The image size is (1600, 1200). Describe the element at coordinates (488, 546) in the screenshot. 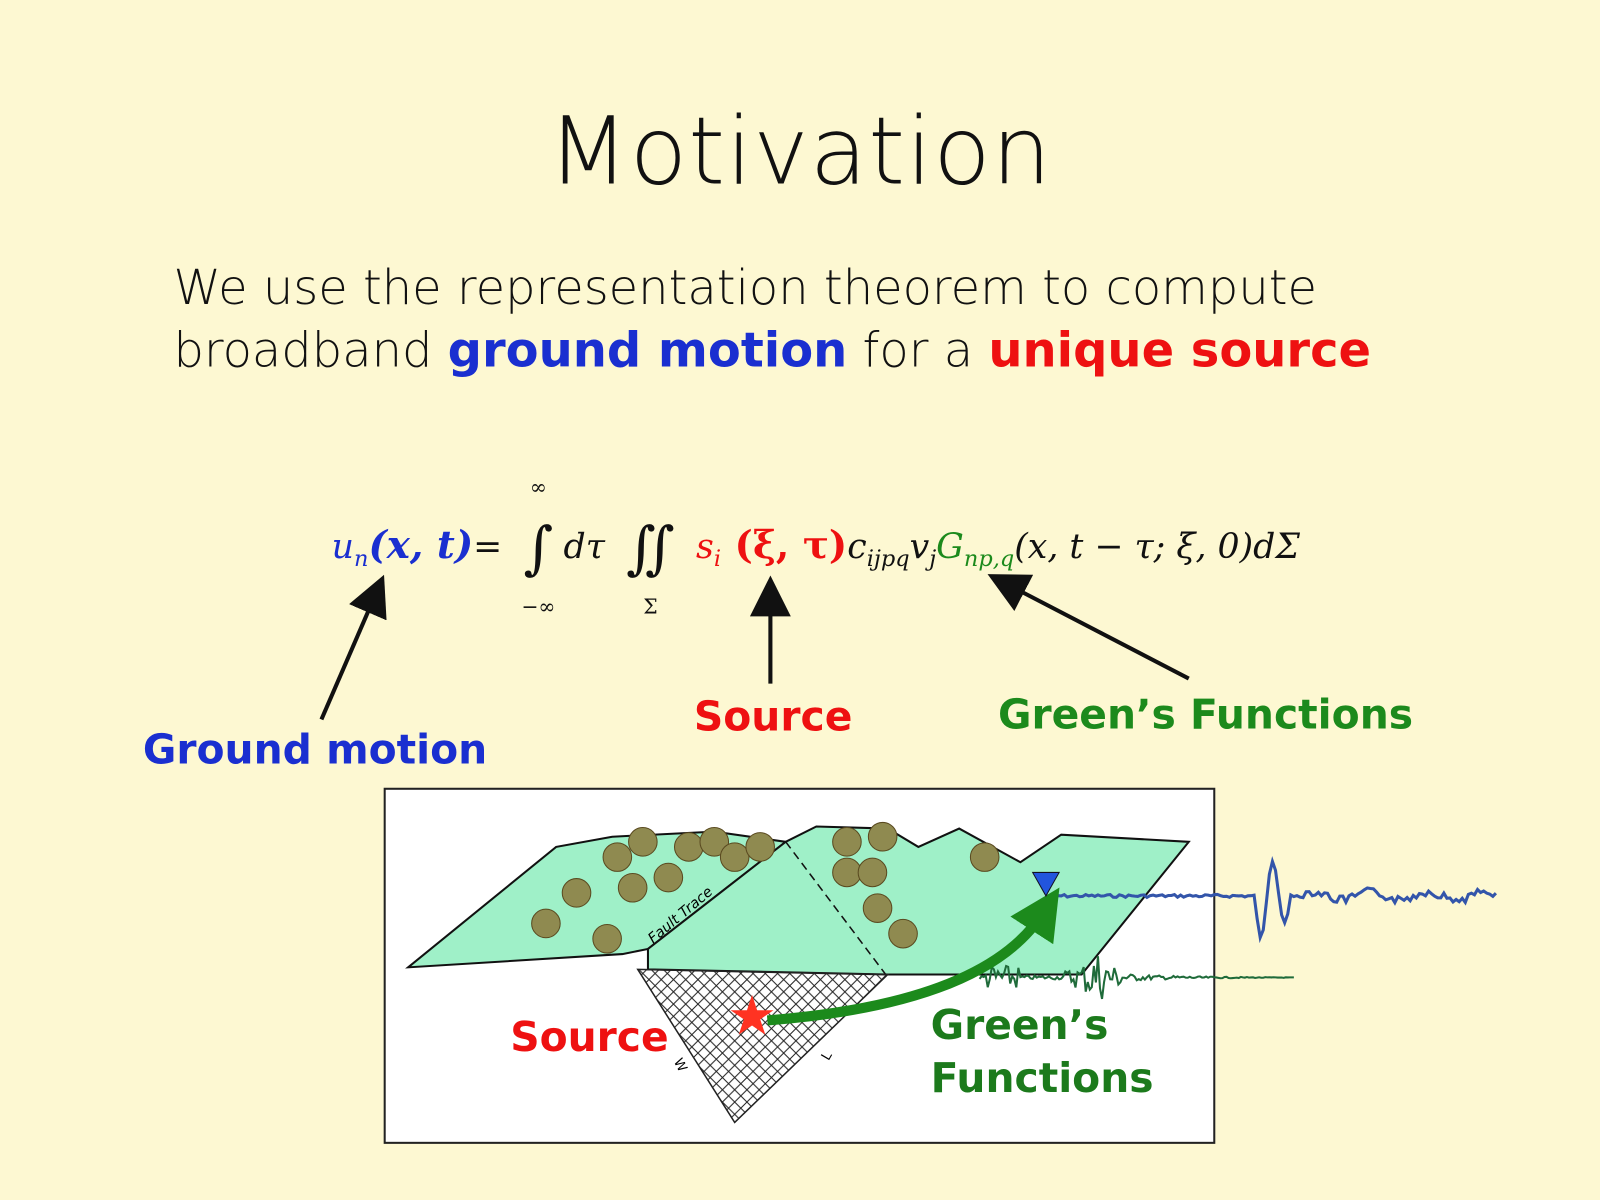

I see `eq-equals: =` at that location.